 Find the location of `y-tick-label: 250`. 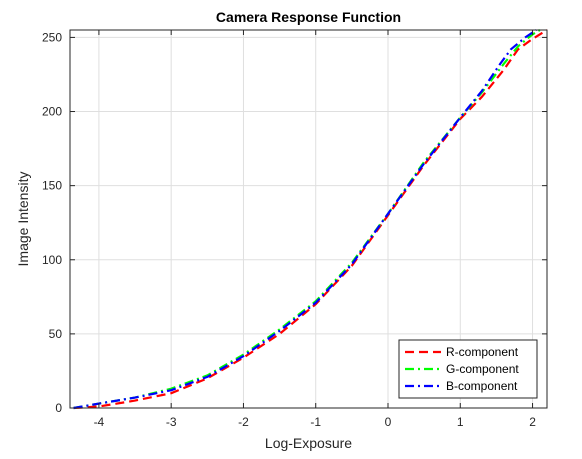

y-tick-label: 250 is located at coordinates (52, 37).